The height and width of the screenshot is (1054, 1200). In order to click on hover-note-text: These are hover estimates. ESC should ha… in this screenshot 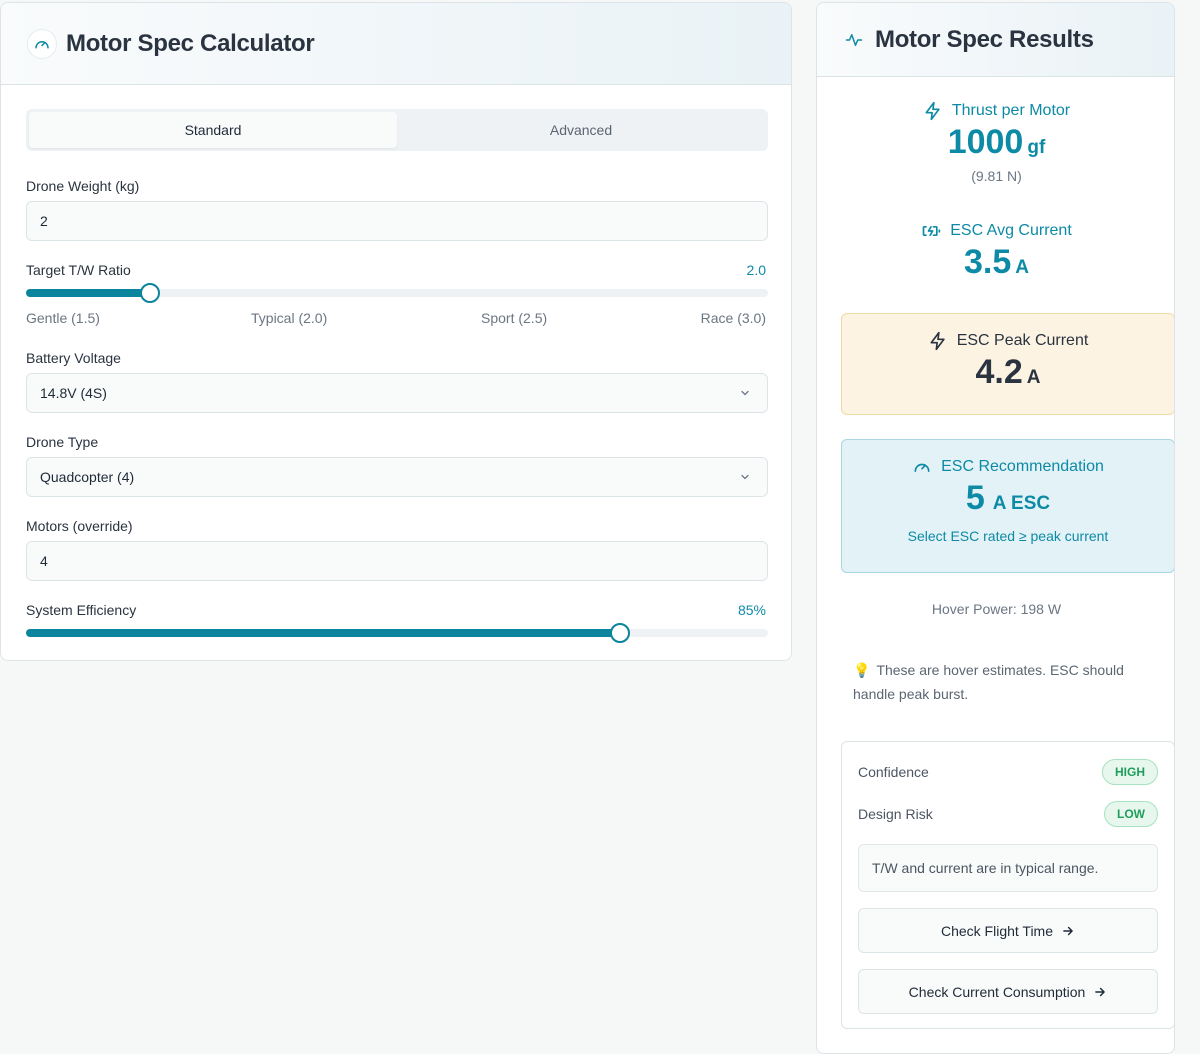, I will do `click(988, 682)`.